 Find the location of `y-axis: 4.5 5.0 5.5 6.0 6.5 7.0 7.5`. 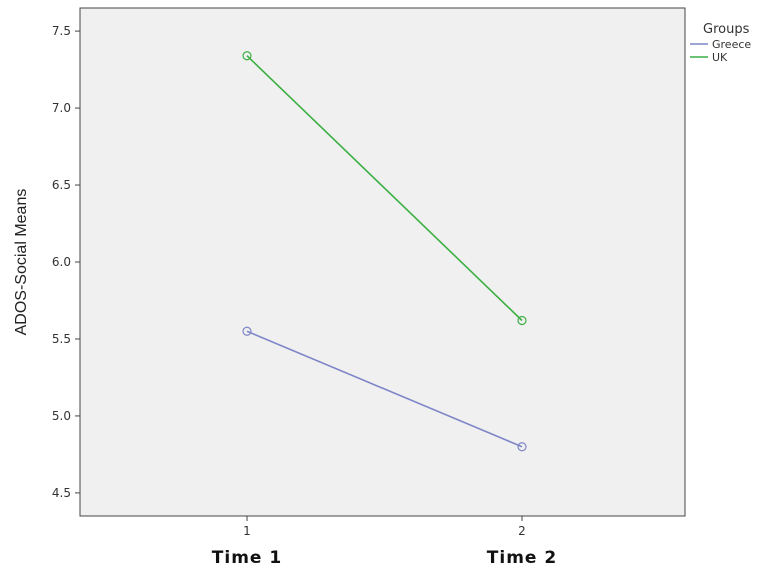

y-axis: 4.5 5.0 5.5 6.0 6.5 7.0 7.5 is located at coordinates (66, 262).